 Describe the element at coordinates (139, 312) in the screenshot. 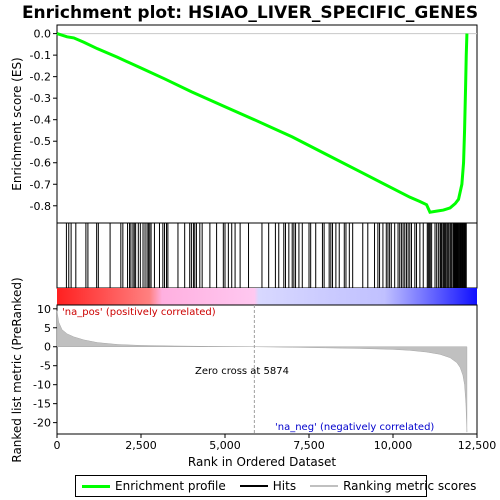

I see `pos-correlated-label: 'na_pos' (positively correlated)` at that location.